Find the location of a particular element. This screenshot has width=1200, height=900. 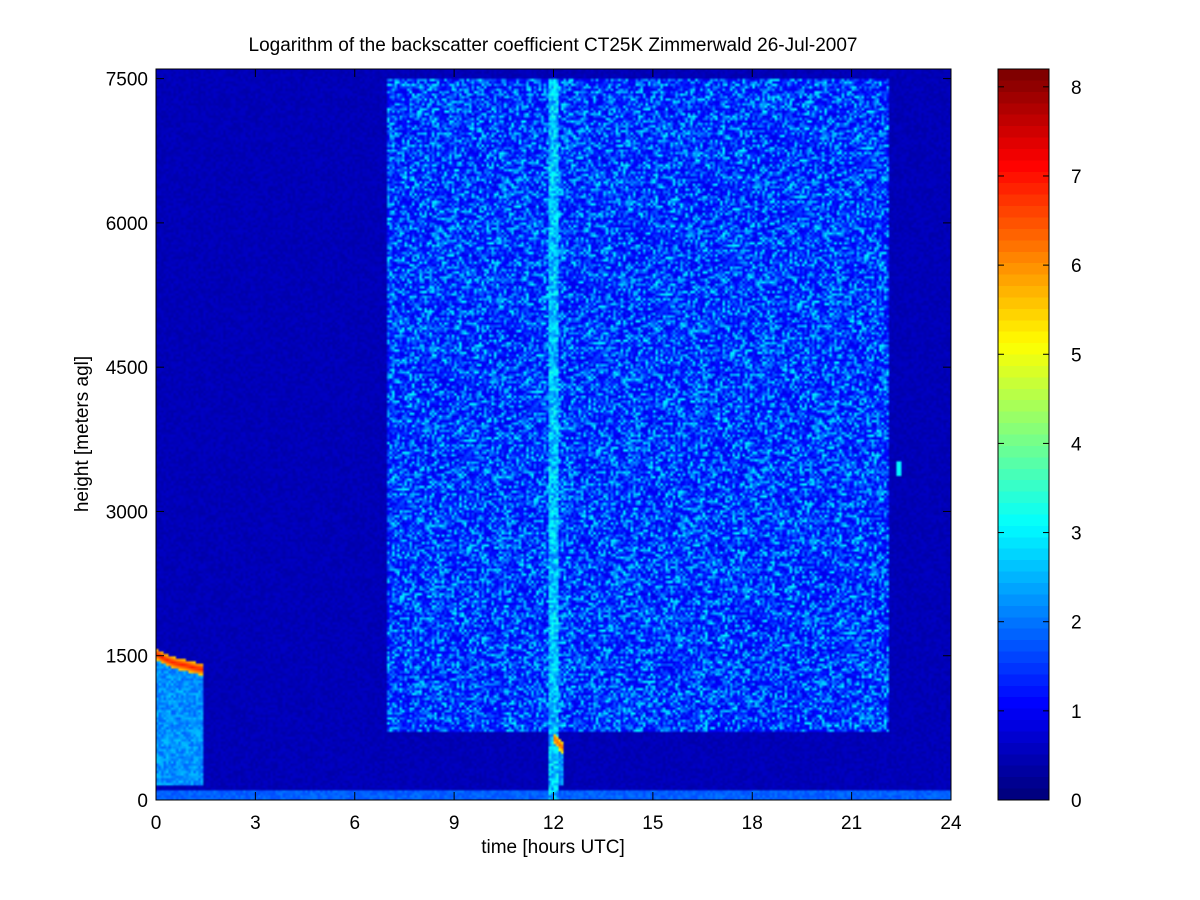

colorbar-tick-label: 6 is located at coordinates (1076, 266).